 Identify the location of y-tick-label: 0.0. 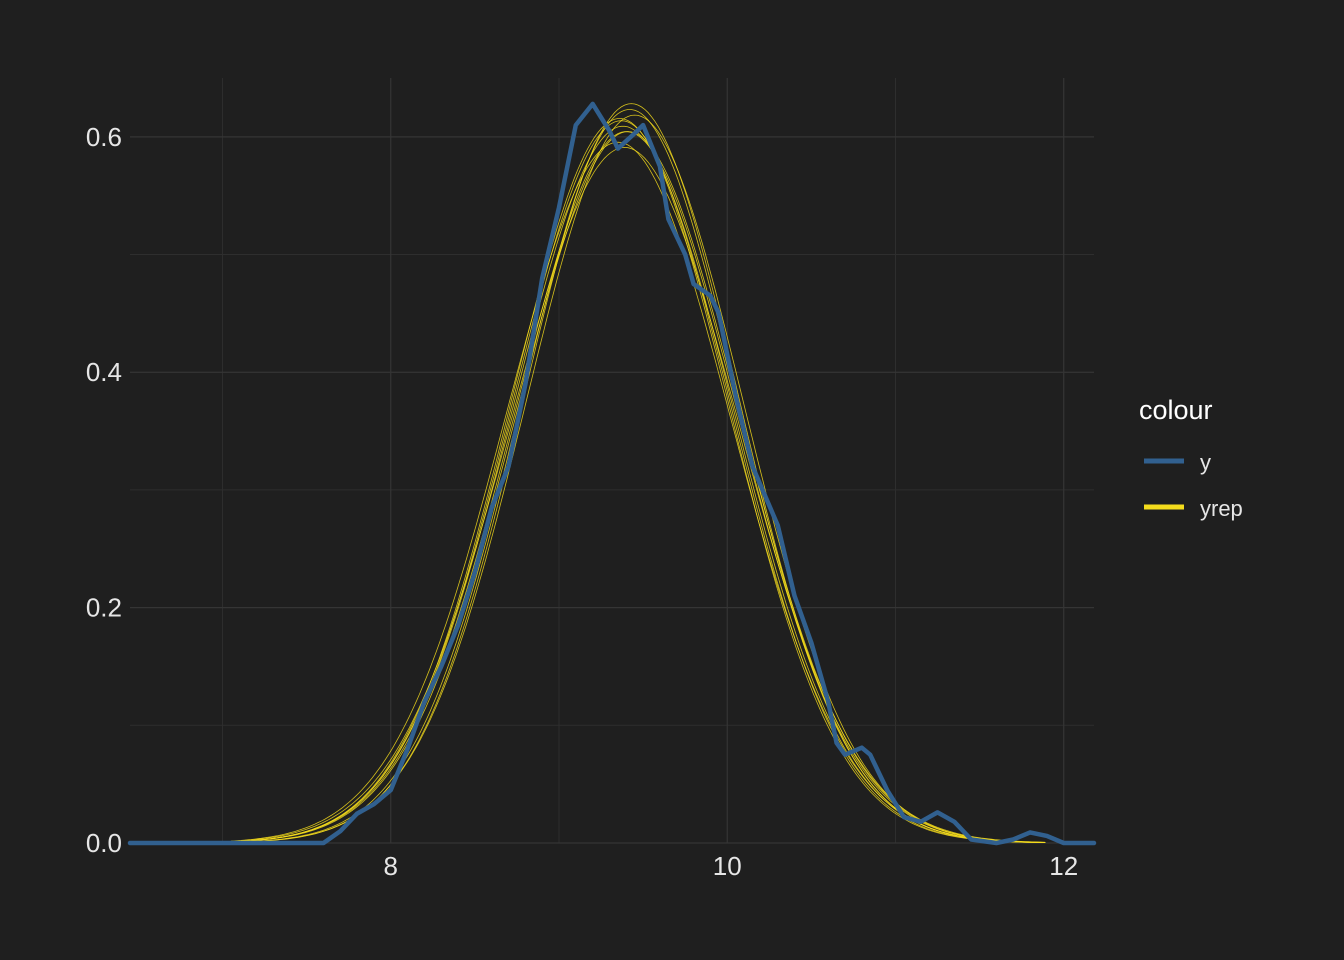
(104, 843).